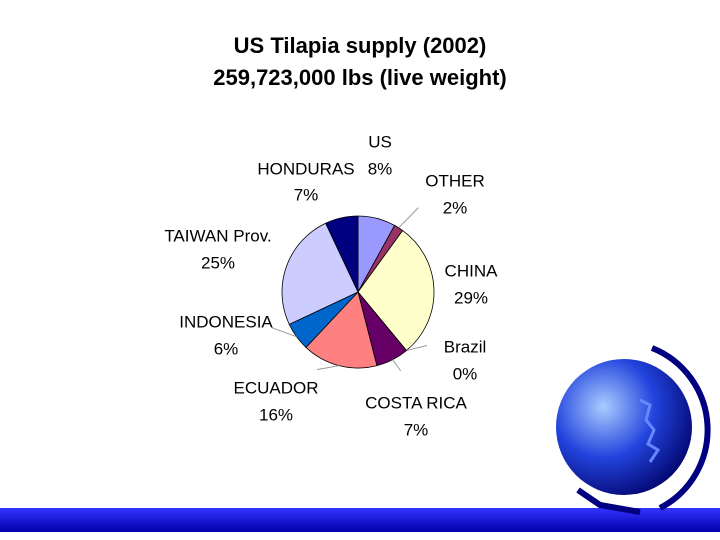 The image size is (720, 540). What do you see at coordinates (471, 297) in the screenshot?
I see `slice-value-label: 29%` at bounding box center [471, 297].